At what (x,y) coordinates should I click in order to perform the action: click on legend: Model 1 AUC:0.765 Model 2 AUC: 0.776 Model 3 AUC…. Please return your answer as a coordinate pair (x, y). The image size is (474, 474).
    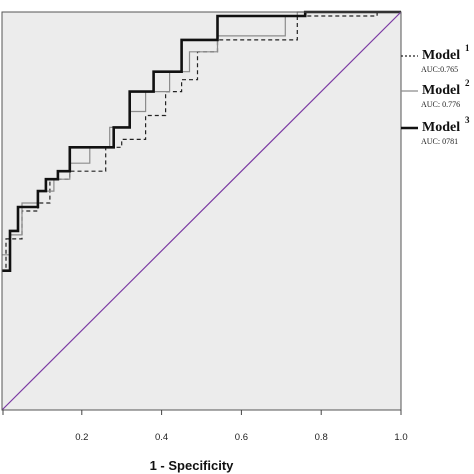
    Looking at the image, I should click on (435, 94).